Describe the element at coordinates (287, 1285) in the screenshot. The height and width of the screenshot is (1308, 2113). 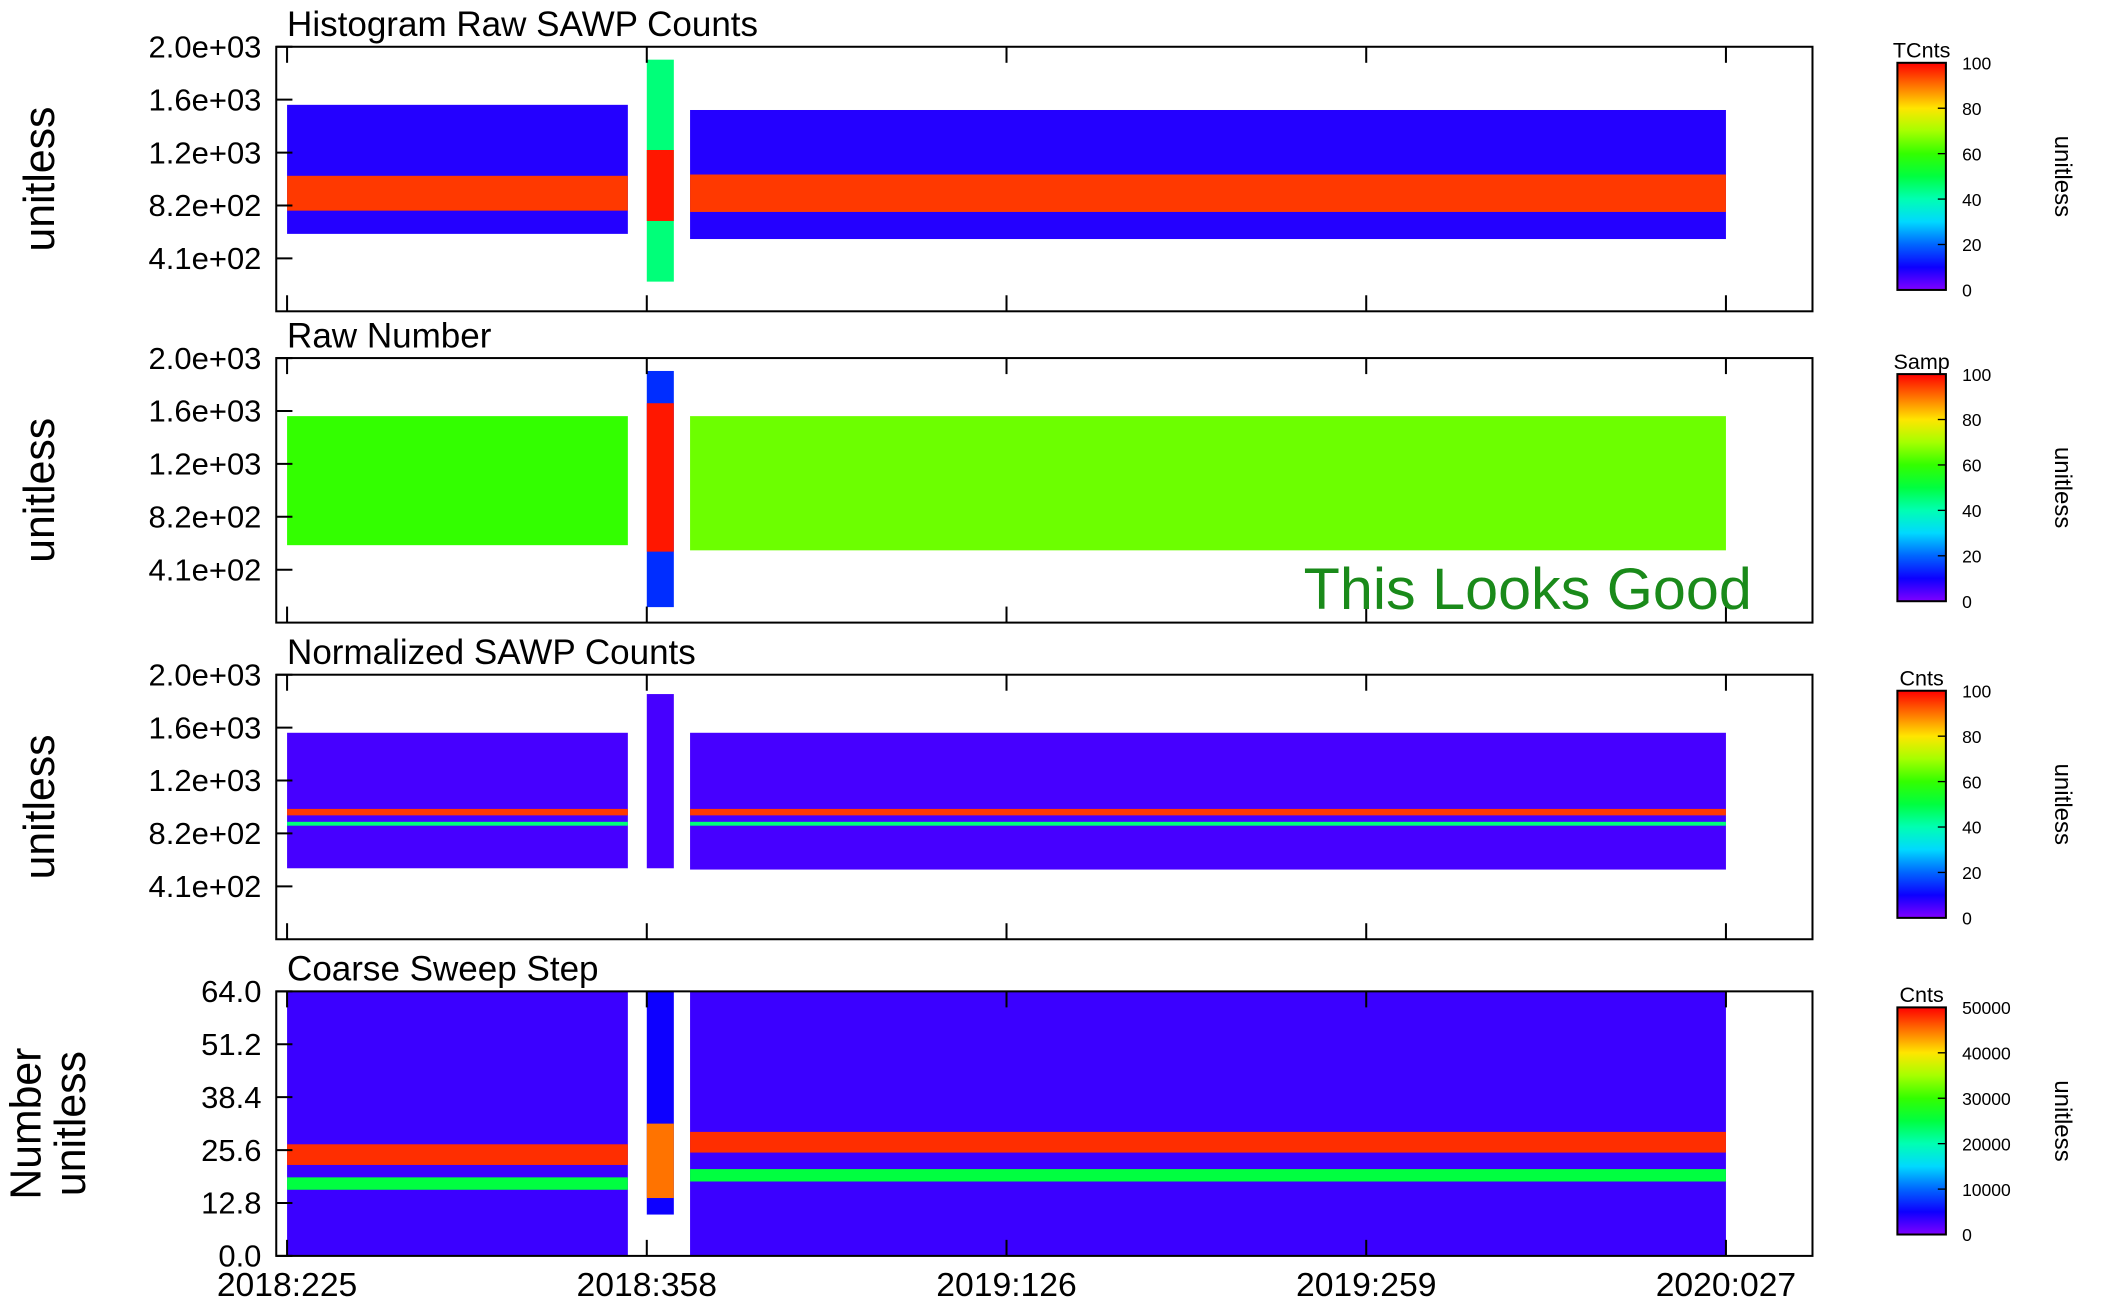
I see `x-tick-label: 2018:225` at that location.